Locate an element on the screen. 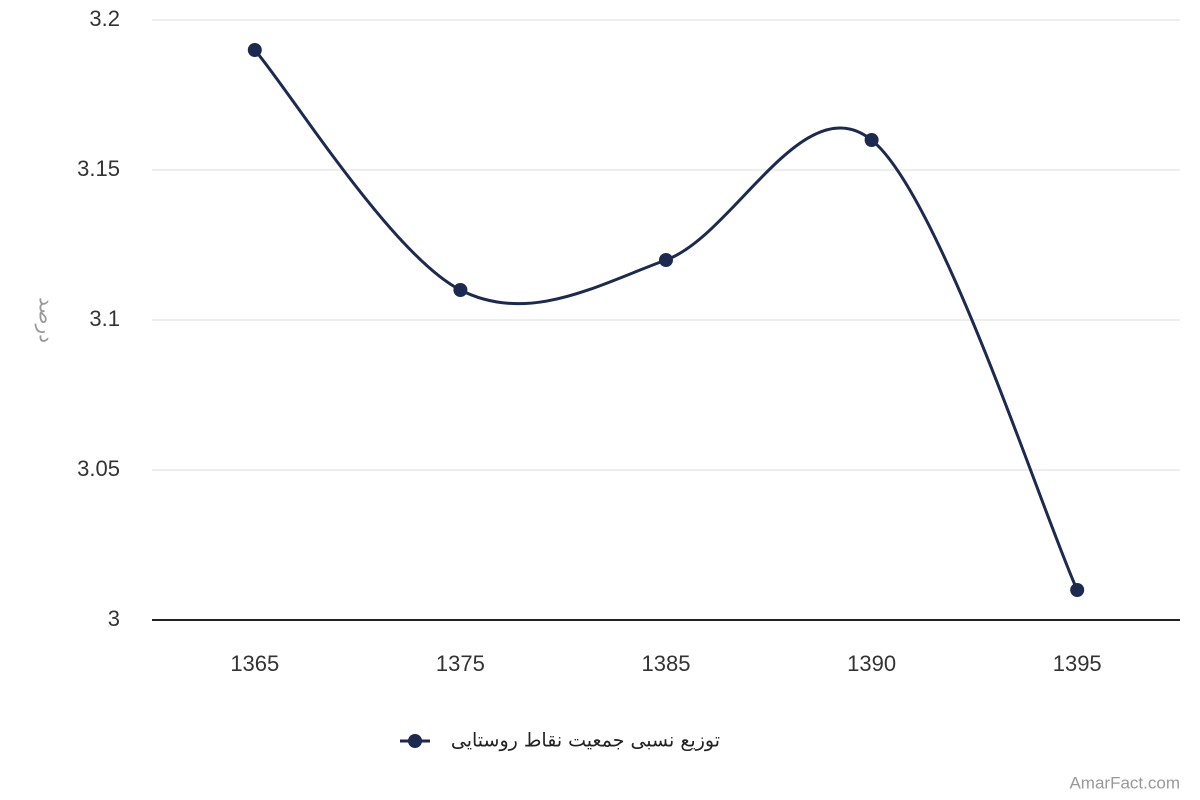 The height and width of the screenshot is (800, 1200). y-axis-label: درصد is located at coordinates (47, 320).